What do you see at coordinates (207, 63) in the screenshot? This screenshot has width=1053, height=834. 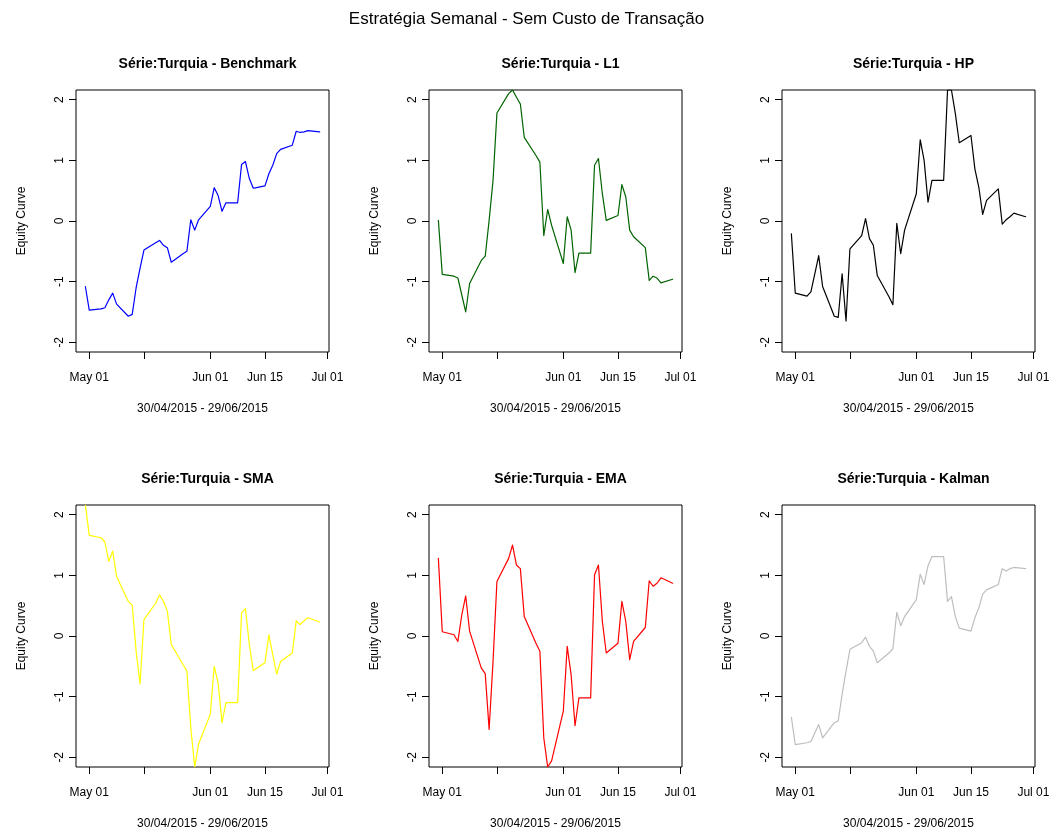 I see `chart-title: Série:Turquia - Benchmark` at bounding box center [207, 63].